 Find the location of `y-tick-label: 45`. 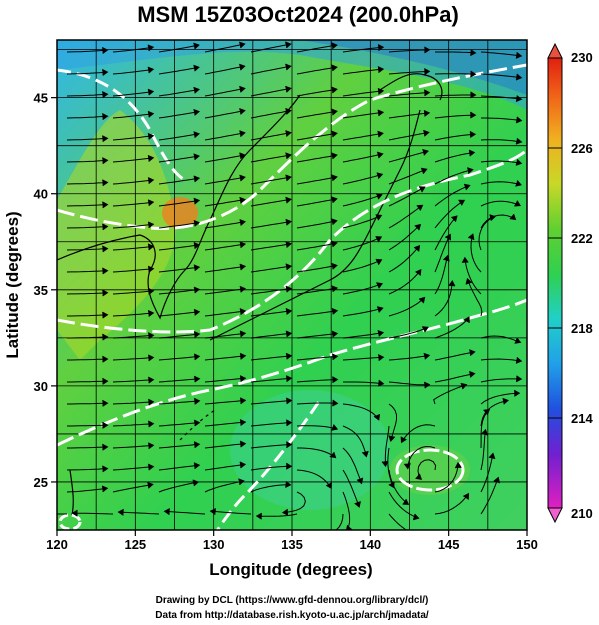

y-tick-label: 45 is located at coordinates (41, 98).